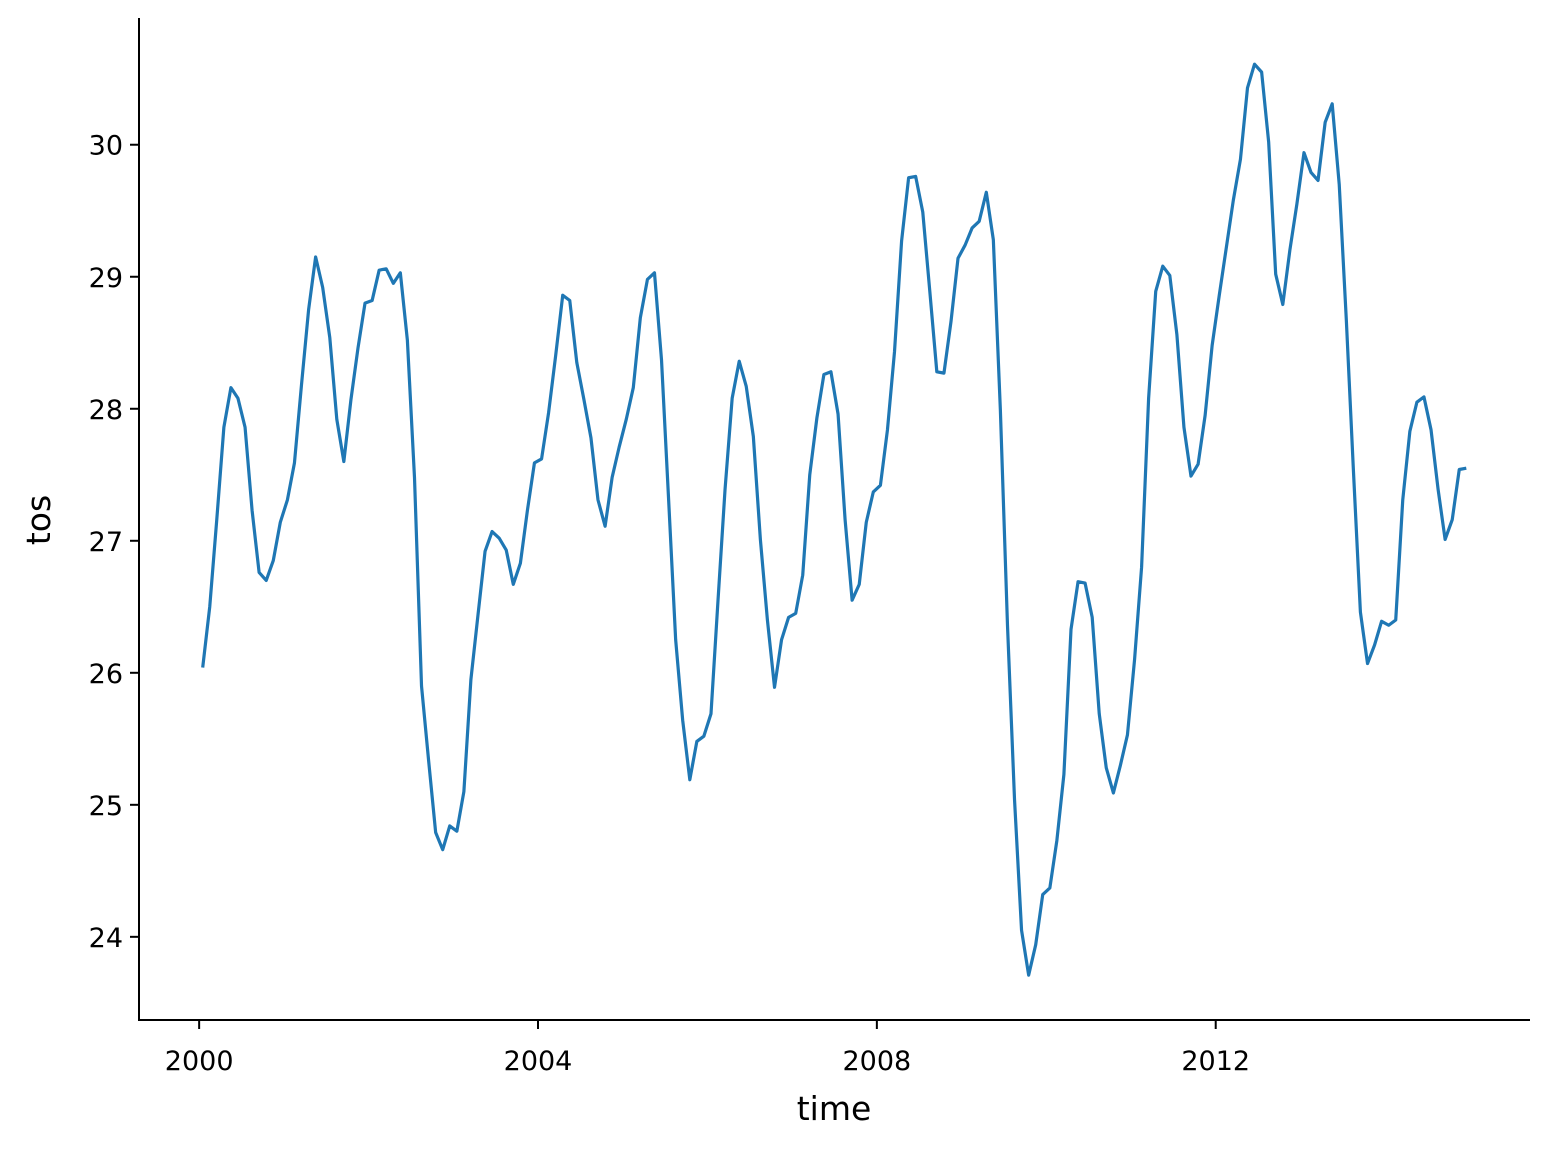  I want to click on y-tick-label: 25, so click(106, 806).